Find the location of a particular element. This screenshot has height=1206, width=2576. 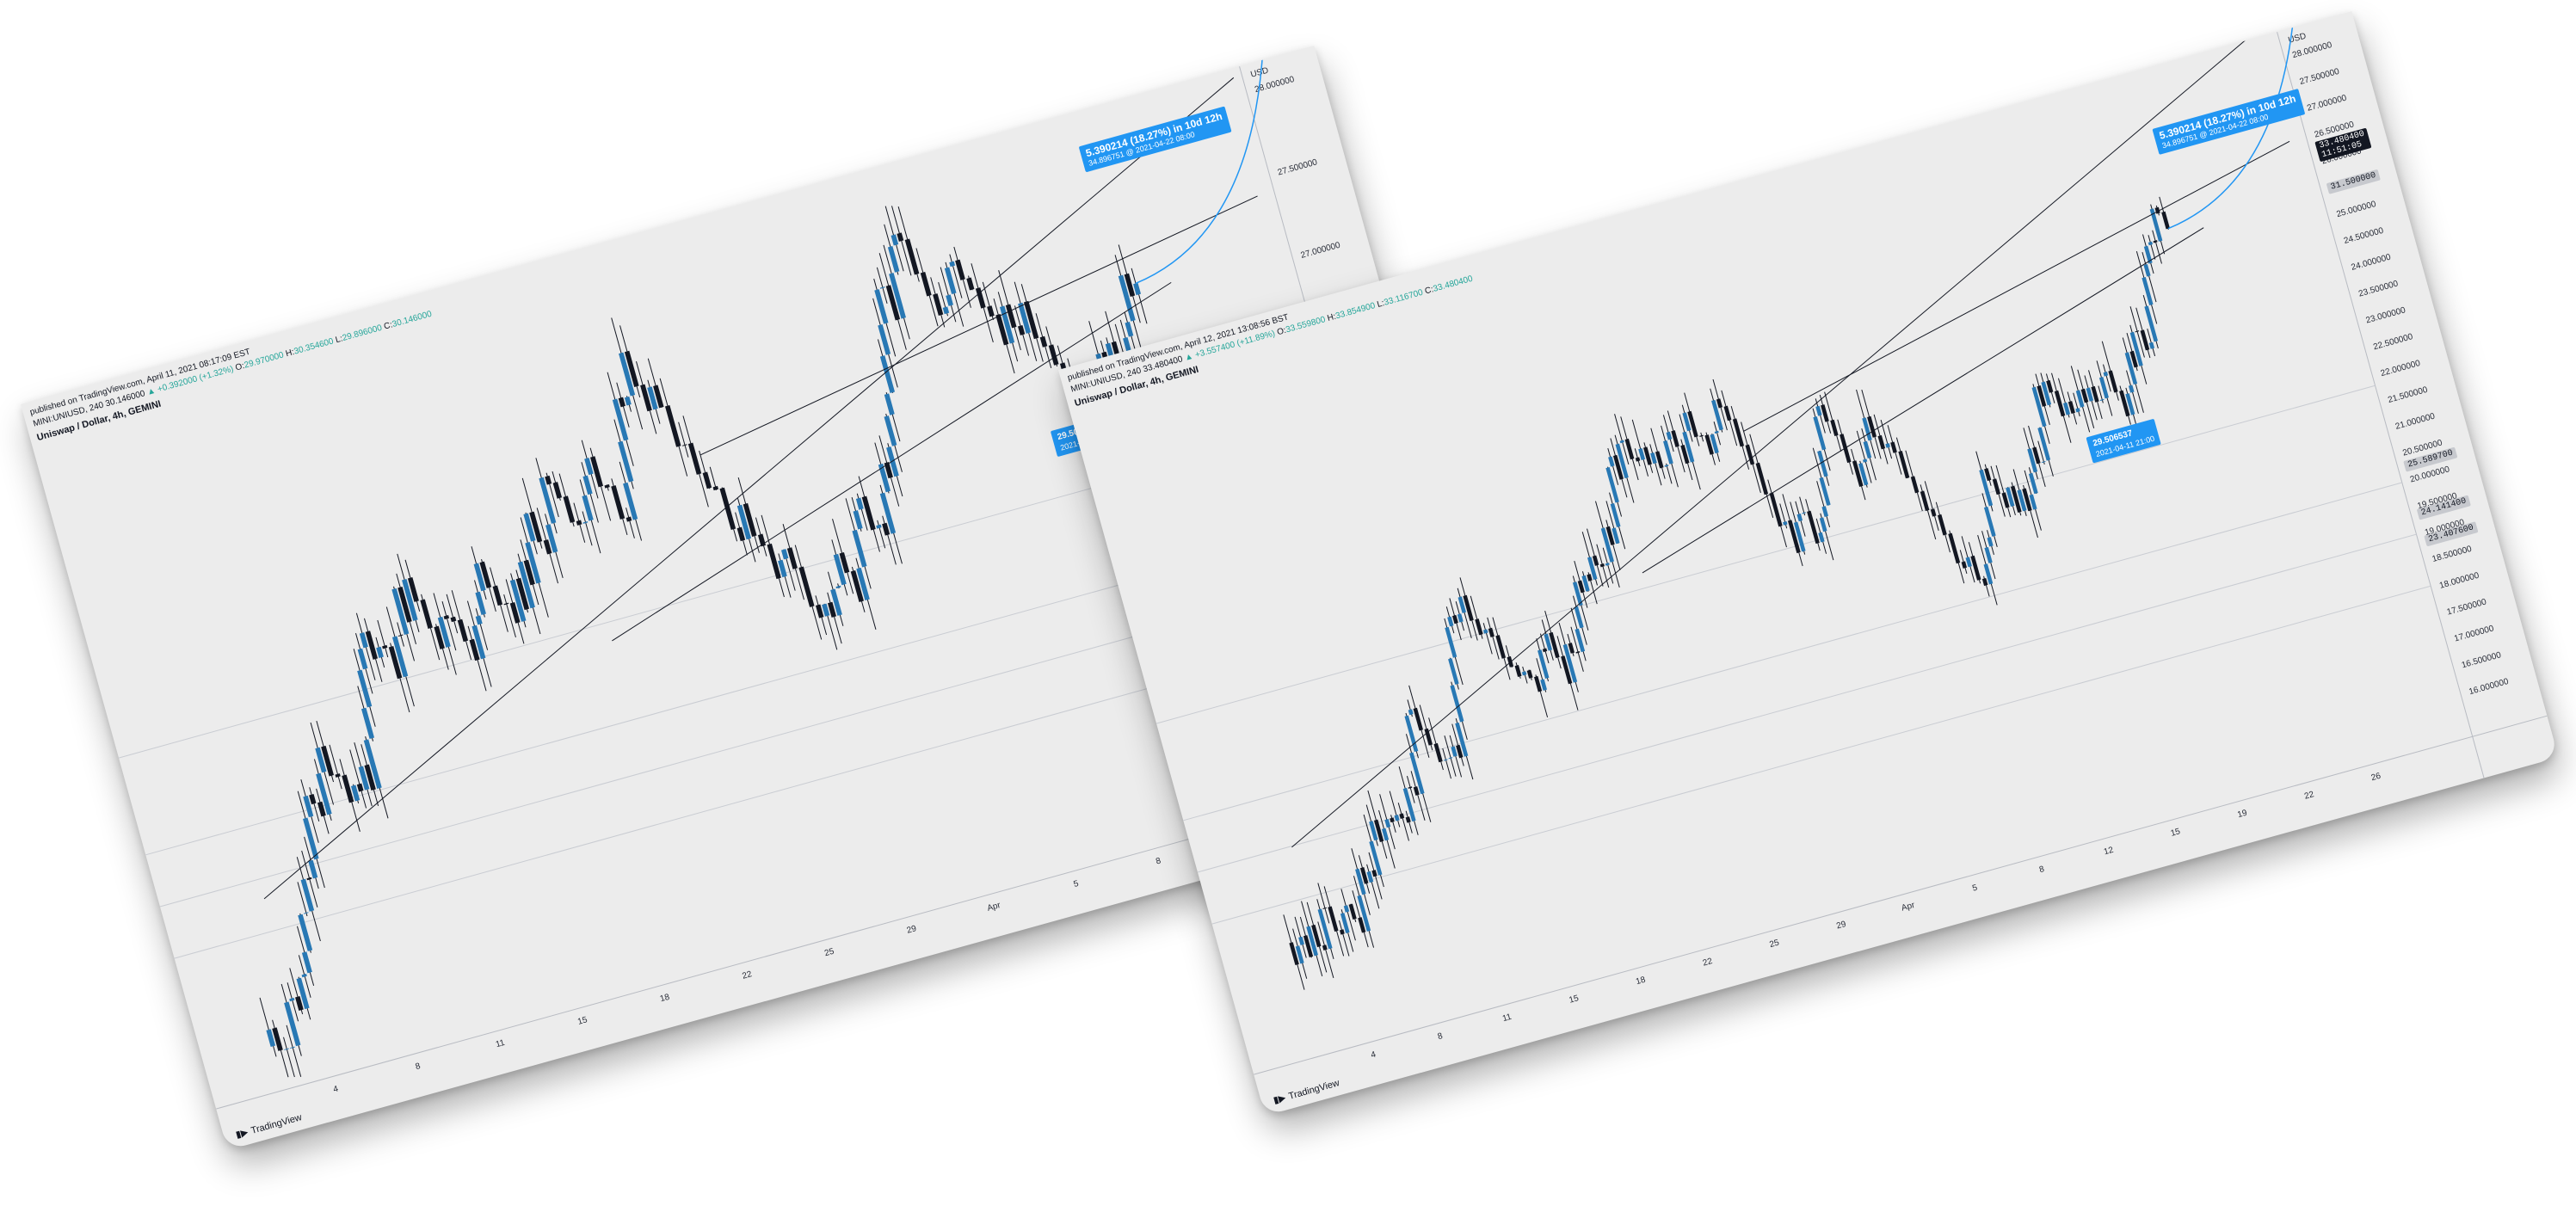

time-tick-label: 12 is located at coordinates (2109, 852).